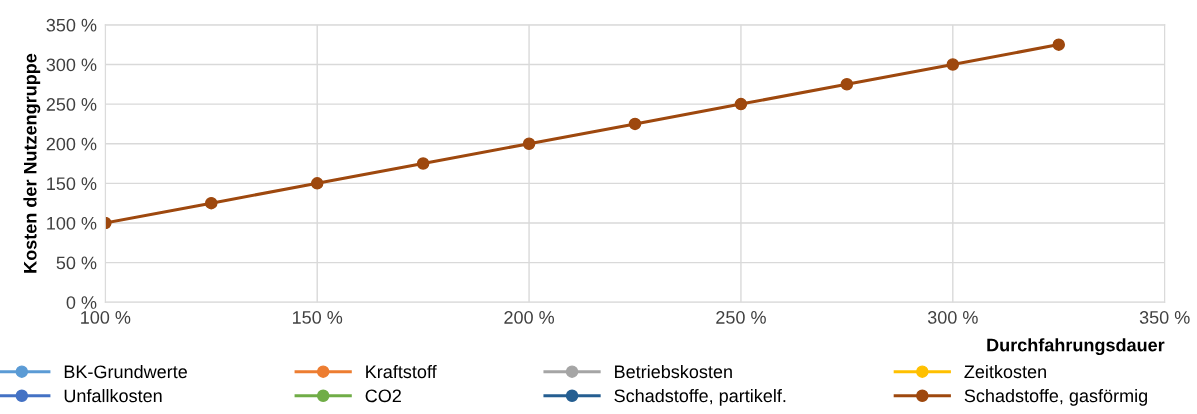  Describe the element at coordinates (401, 371) in the screenshot. I see `legend-label: Kraftstoff` at that location.